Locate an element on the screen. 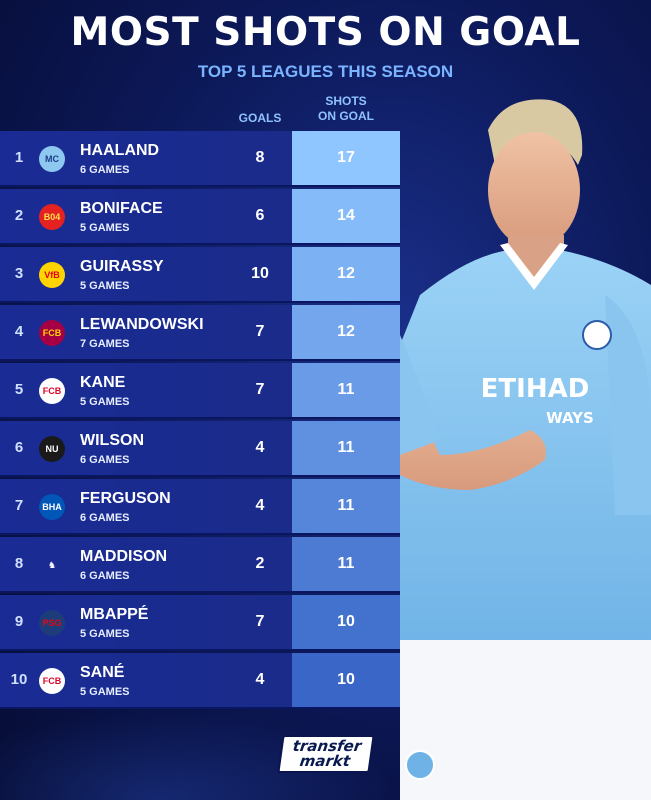  table-row: 7 BHA FERGUSON 6 GAMES 4 11 is located at coordinates (200, 507).